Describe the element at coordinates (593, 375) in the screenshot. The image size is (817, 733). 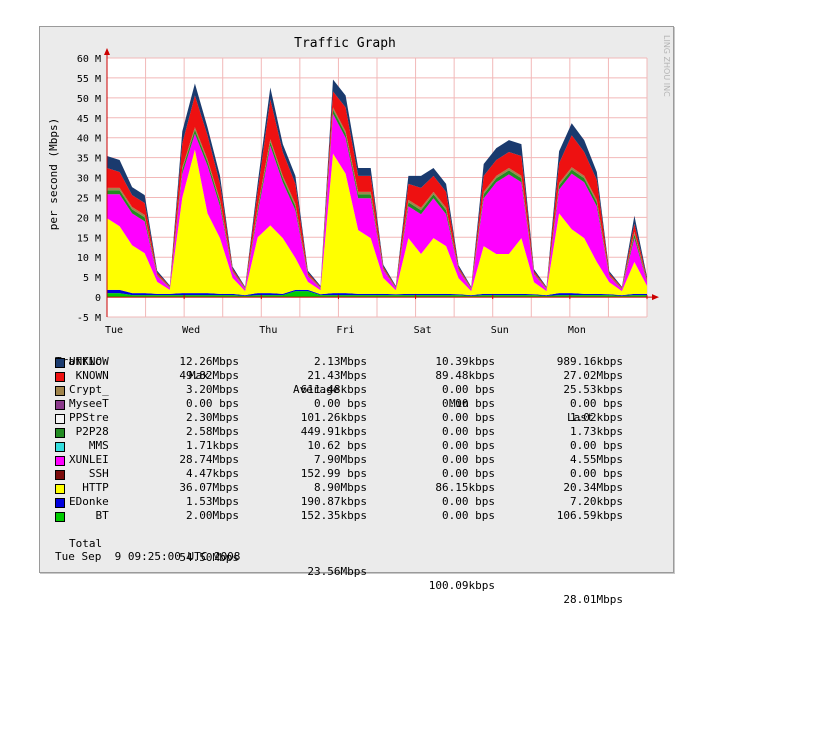
I see `legend-last: 27.02Mbps` at that location.